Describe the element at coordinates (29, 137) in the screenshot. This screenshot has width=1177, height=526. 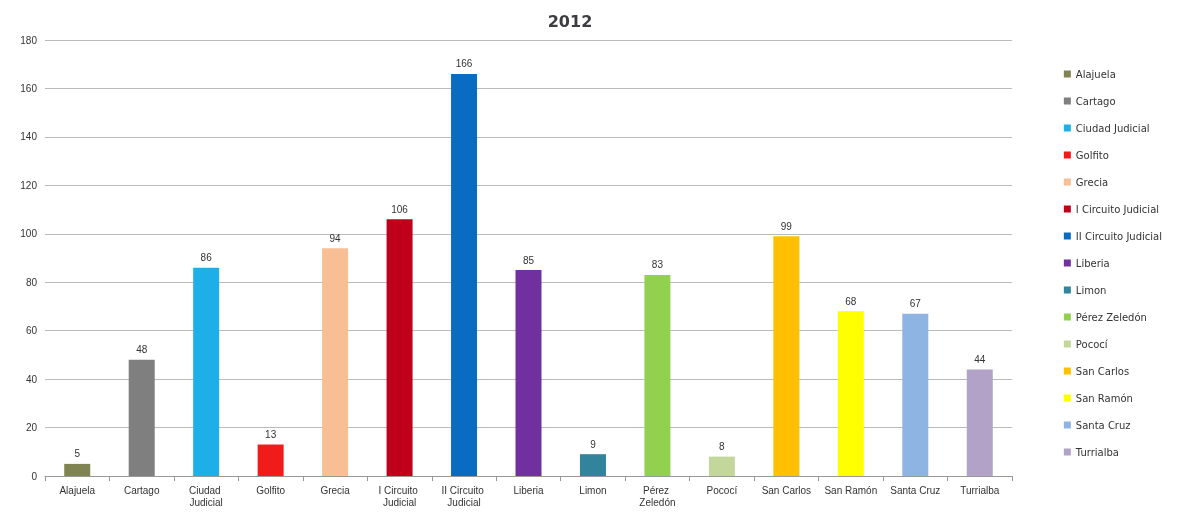
I see `y-tick-label: 140` at that location.